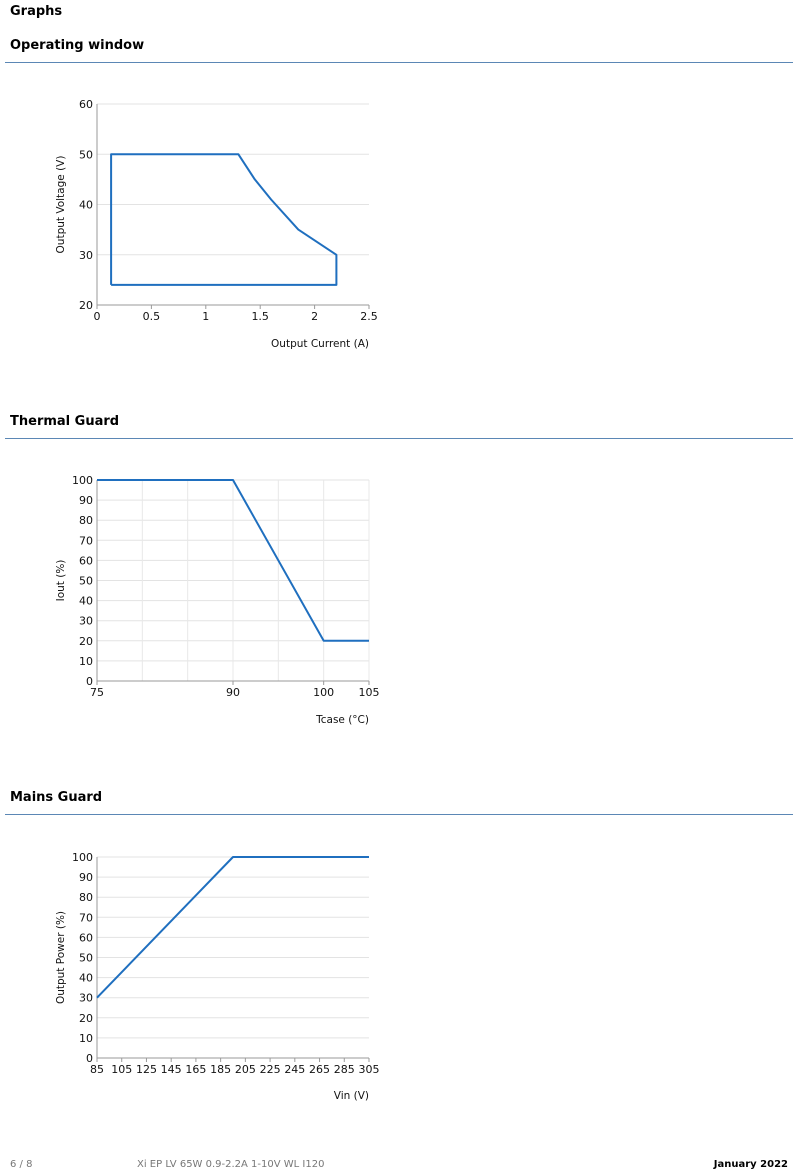 The image size is (798, 1174). What do you see at coordinates (319, 1069) in the screenshot?
I see `x-tick-label: 265` at bounding box center [319, 1069].